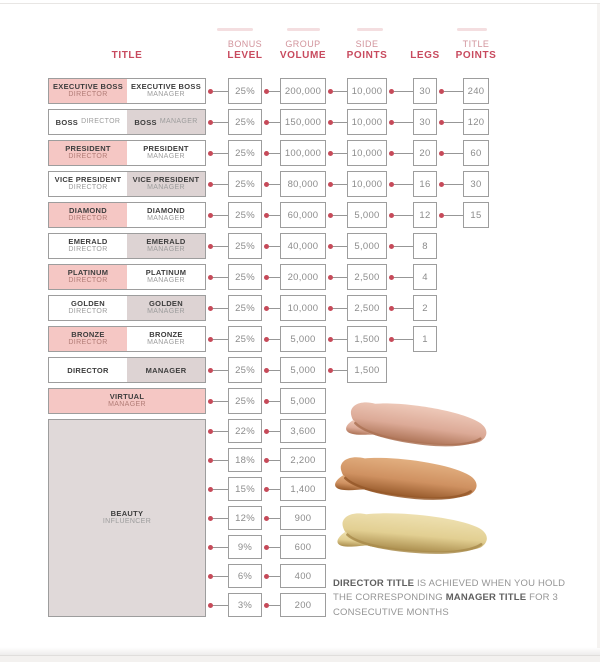 The height and width of the screenshot is (662, 600). I want to click on bonus-value: 25%, so click(245, 153).